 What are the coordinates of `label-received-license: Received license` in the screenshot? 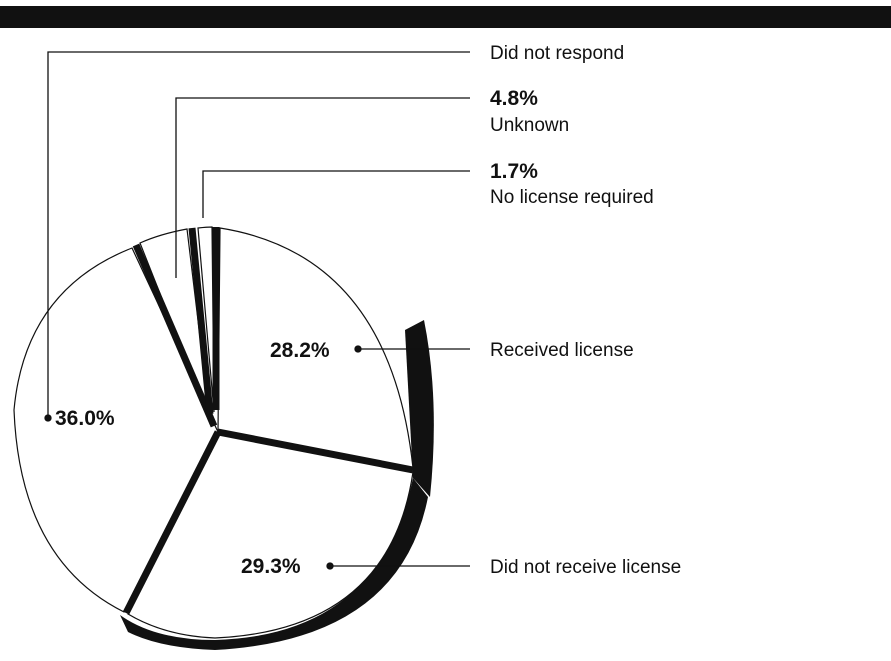 It's located at (562, 350).